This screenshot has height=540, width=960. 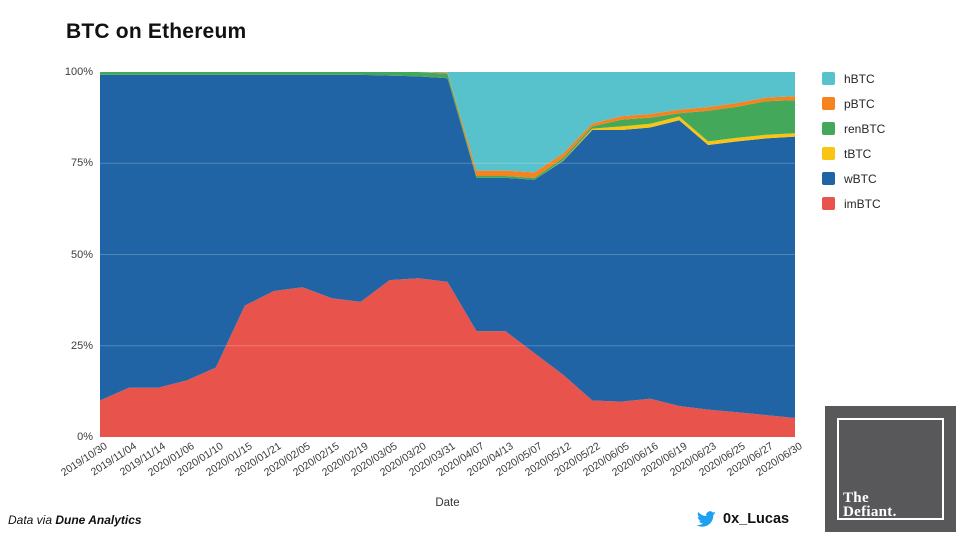 I want to click on defiant-logo: The Defiant., so click(x=890, y=469).